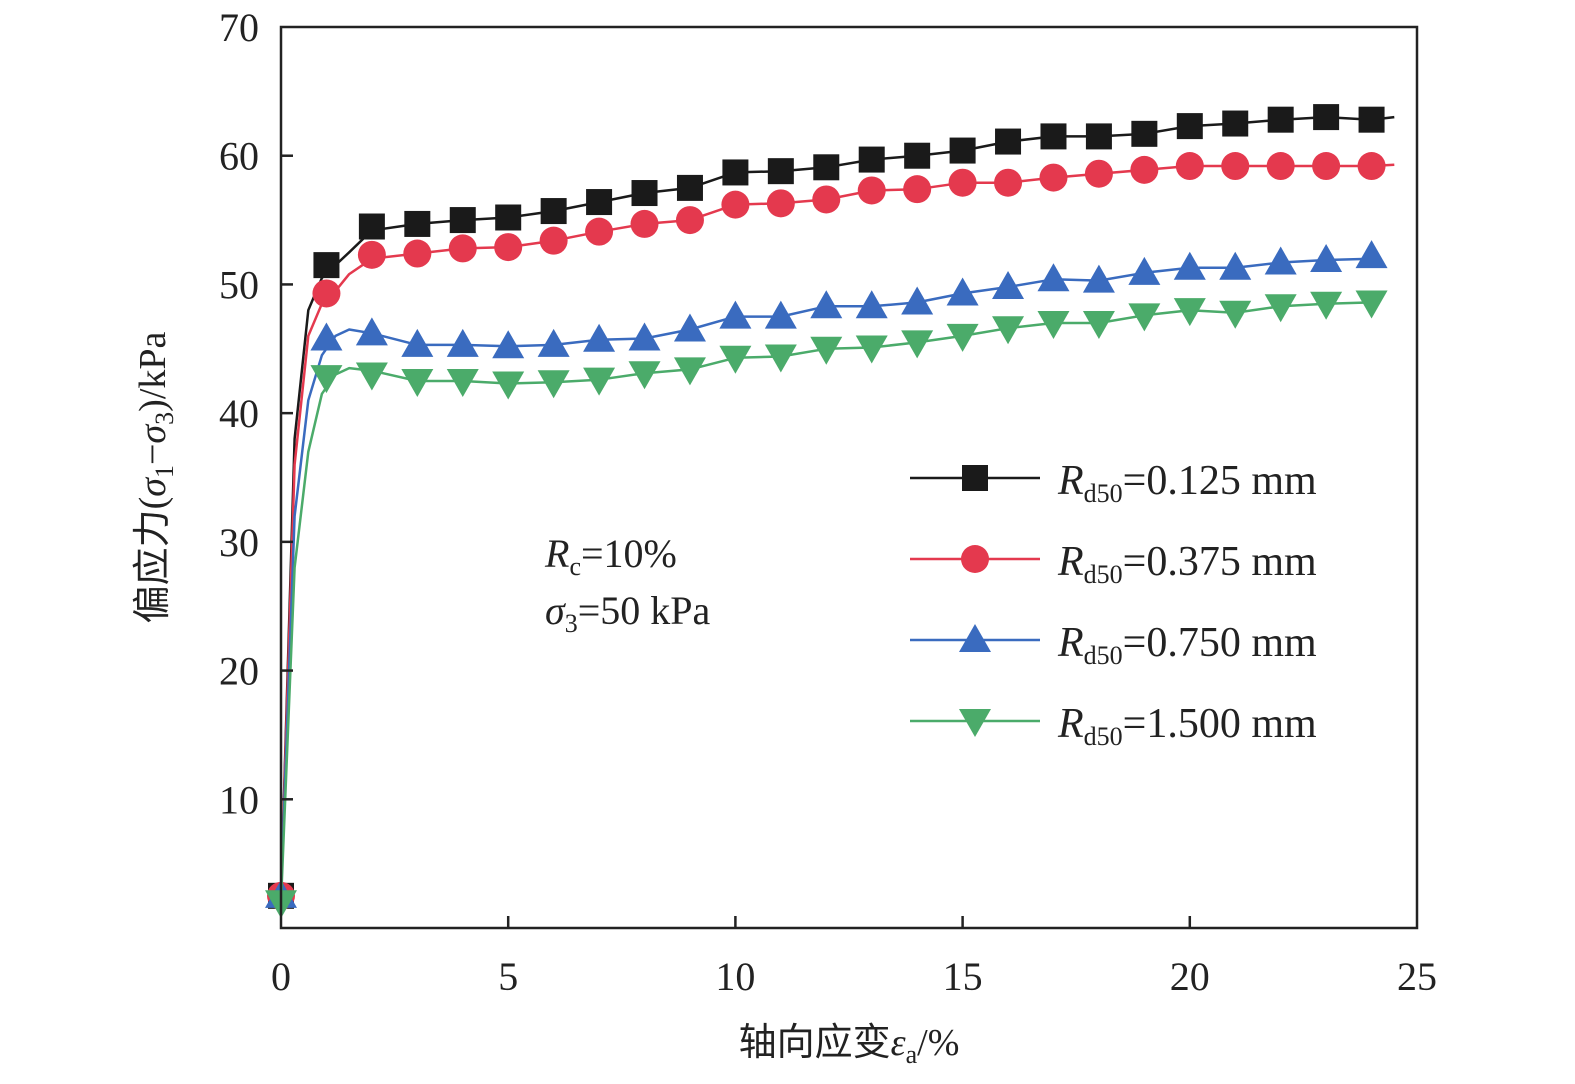 The height and width of the screenshot is (1084, 1575). What do you see at coordinates (556, 553) in the screenshot?
I see `annotation-rc-symbol: R` at bounding box center [556, 553].